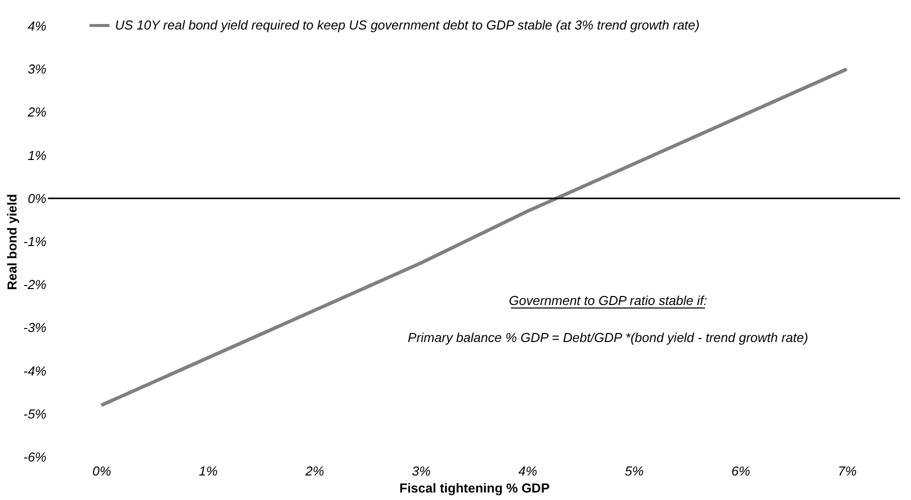 This screenshot has height=500, width=911. I want to click on y-tick-label: -3%, so click(34, 328).